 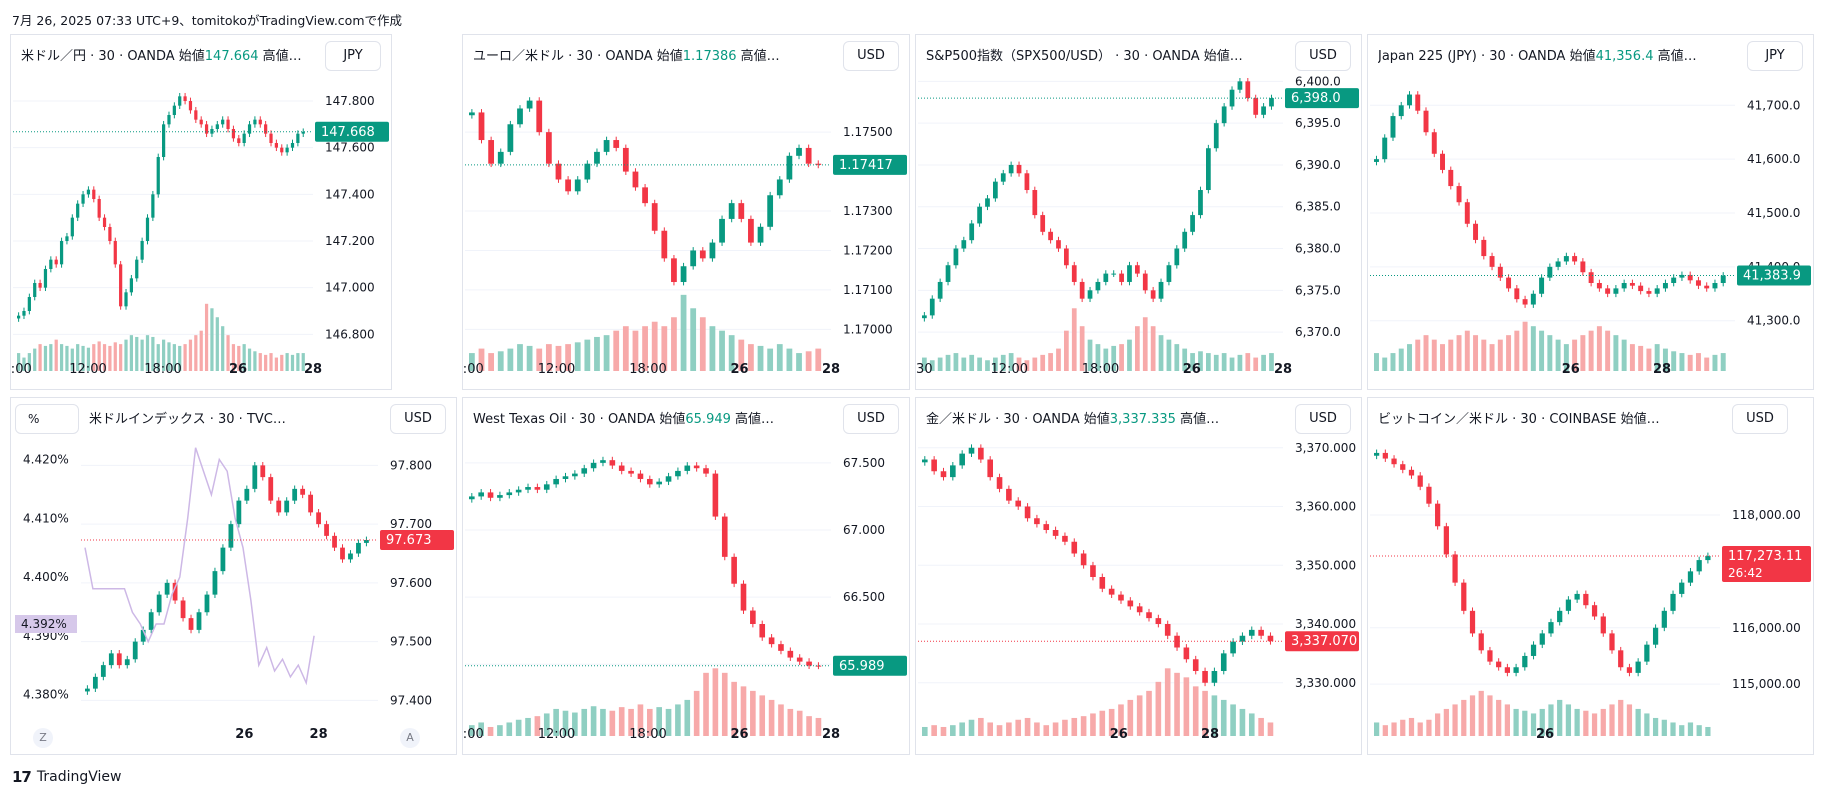 What do you see at coordinates (43, 738) in the screenshot?
I see `zoom-button: Z` at bounding box center [43, 738].